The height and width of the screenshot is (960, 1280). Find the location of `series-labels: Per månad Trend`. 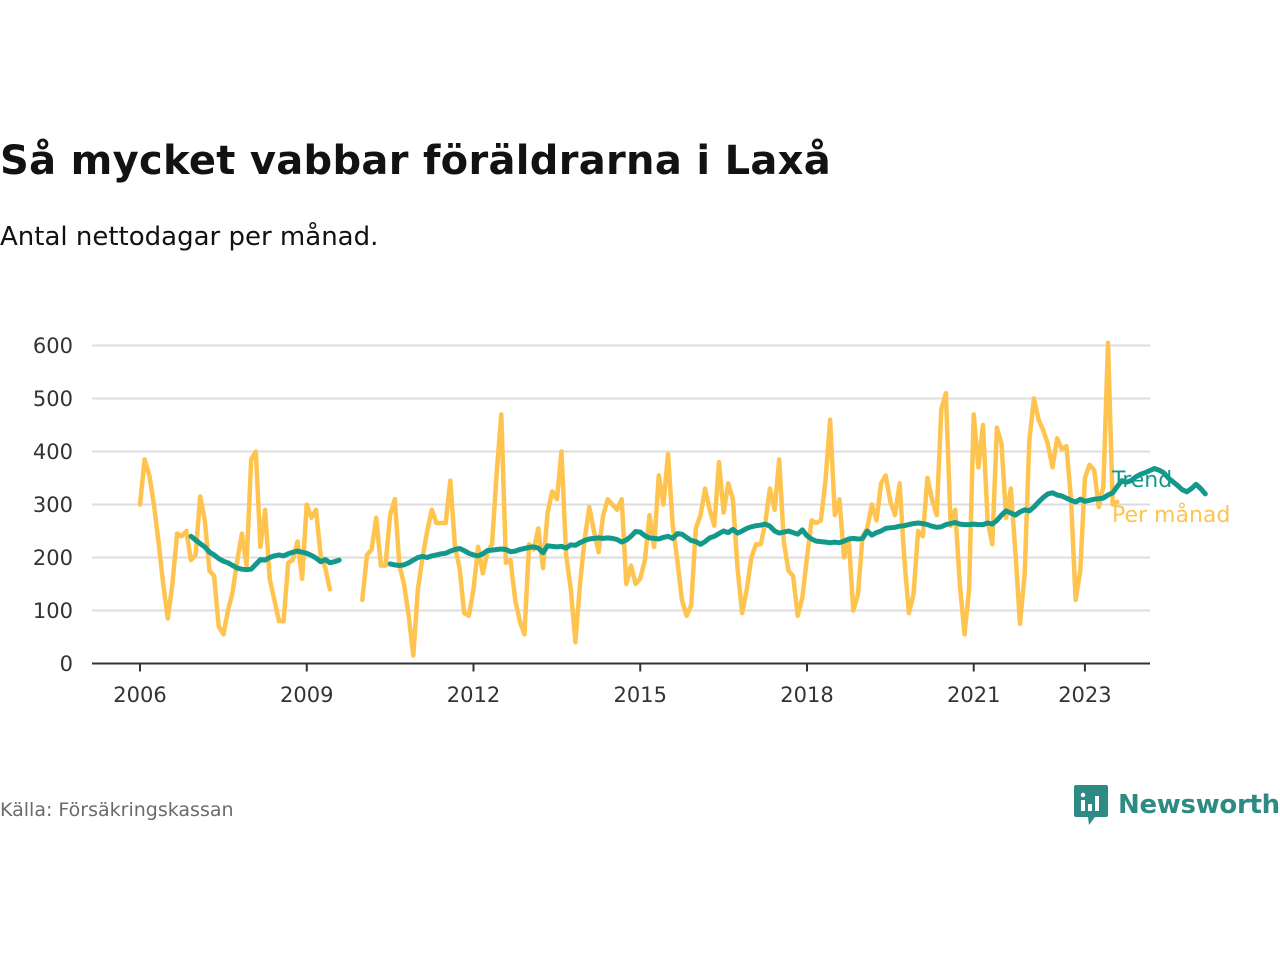

series-labels: Per månad Trend is located at coordinates (1170, 498).